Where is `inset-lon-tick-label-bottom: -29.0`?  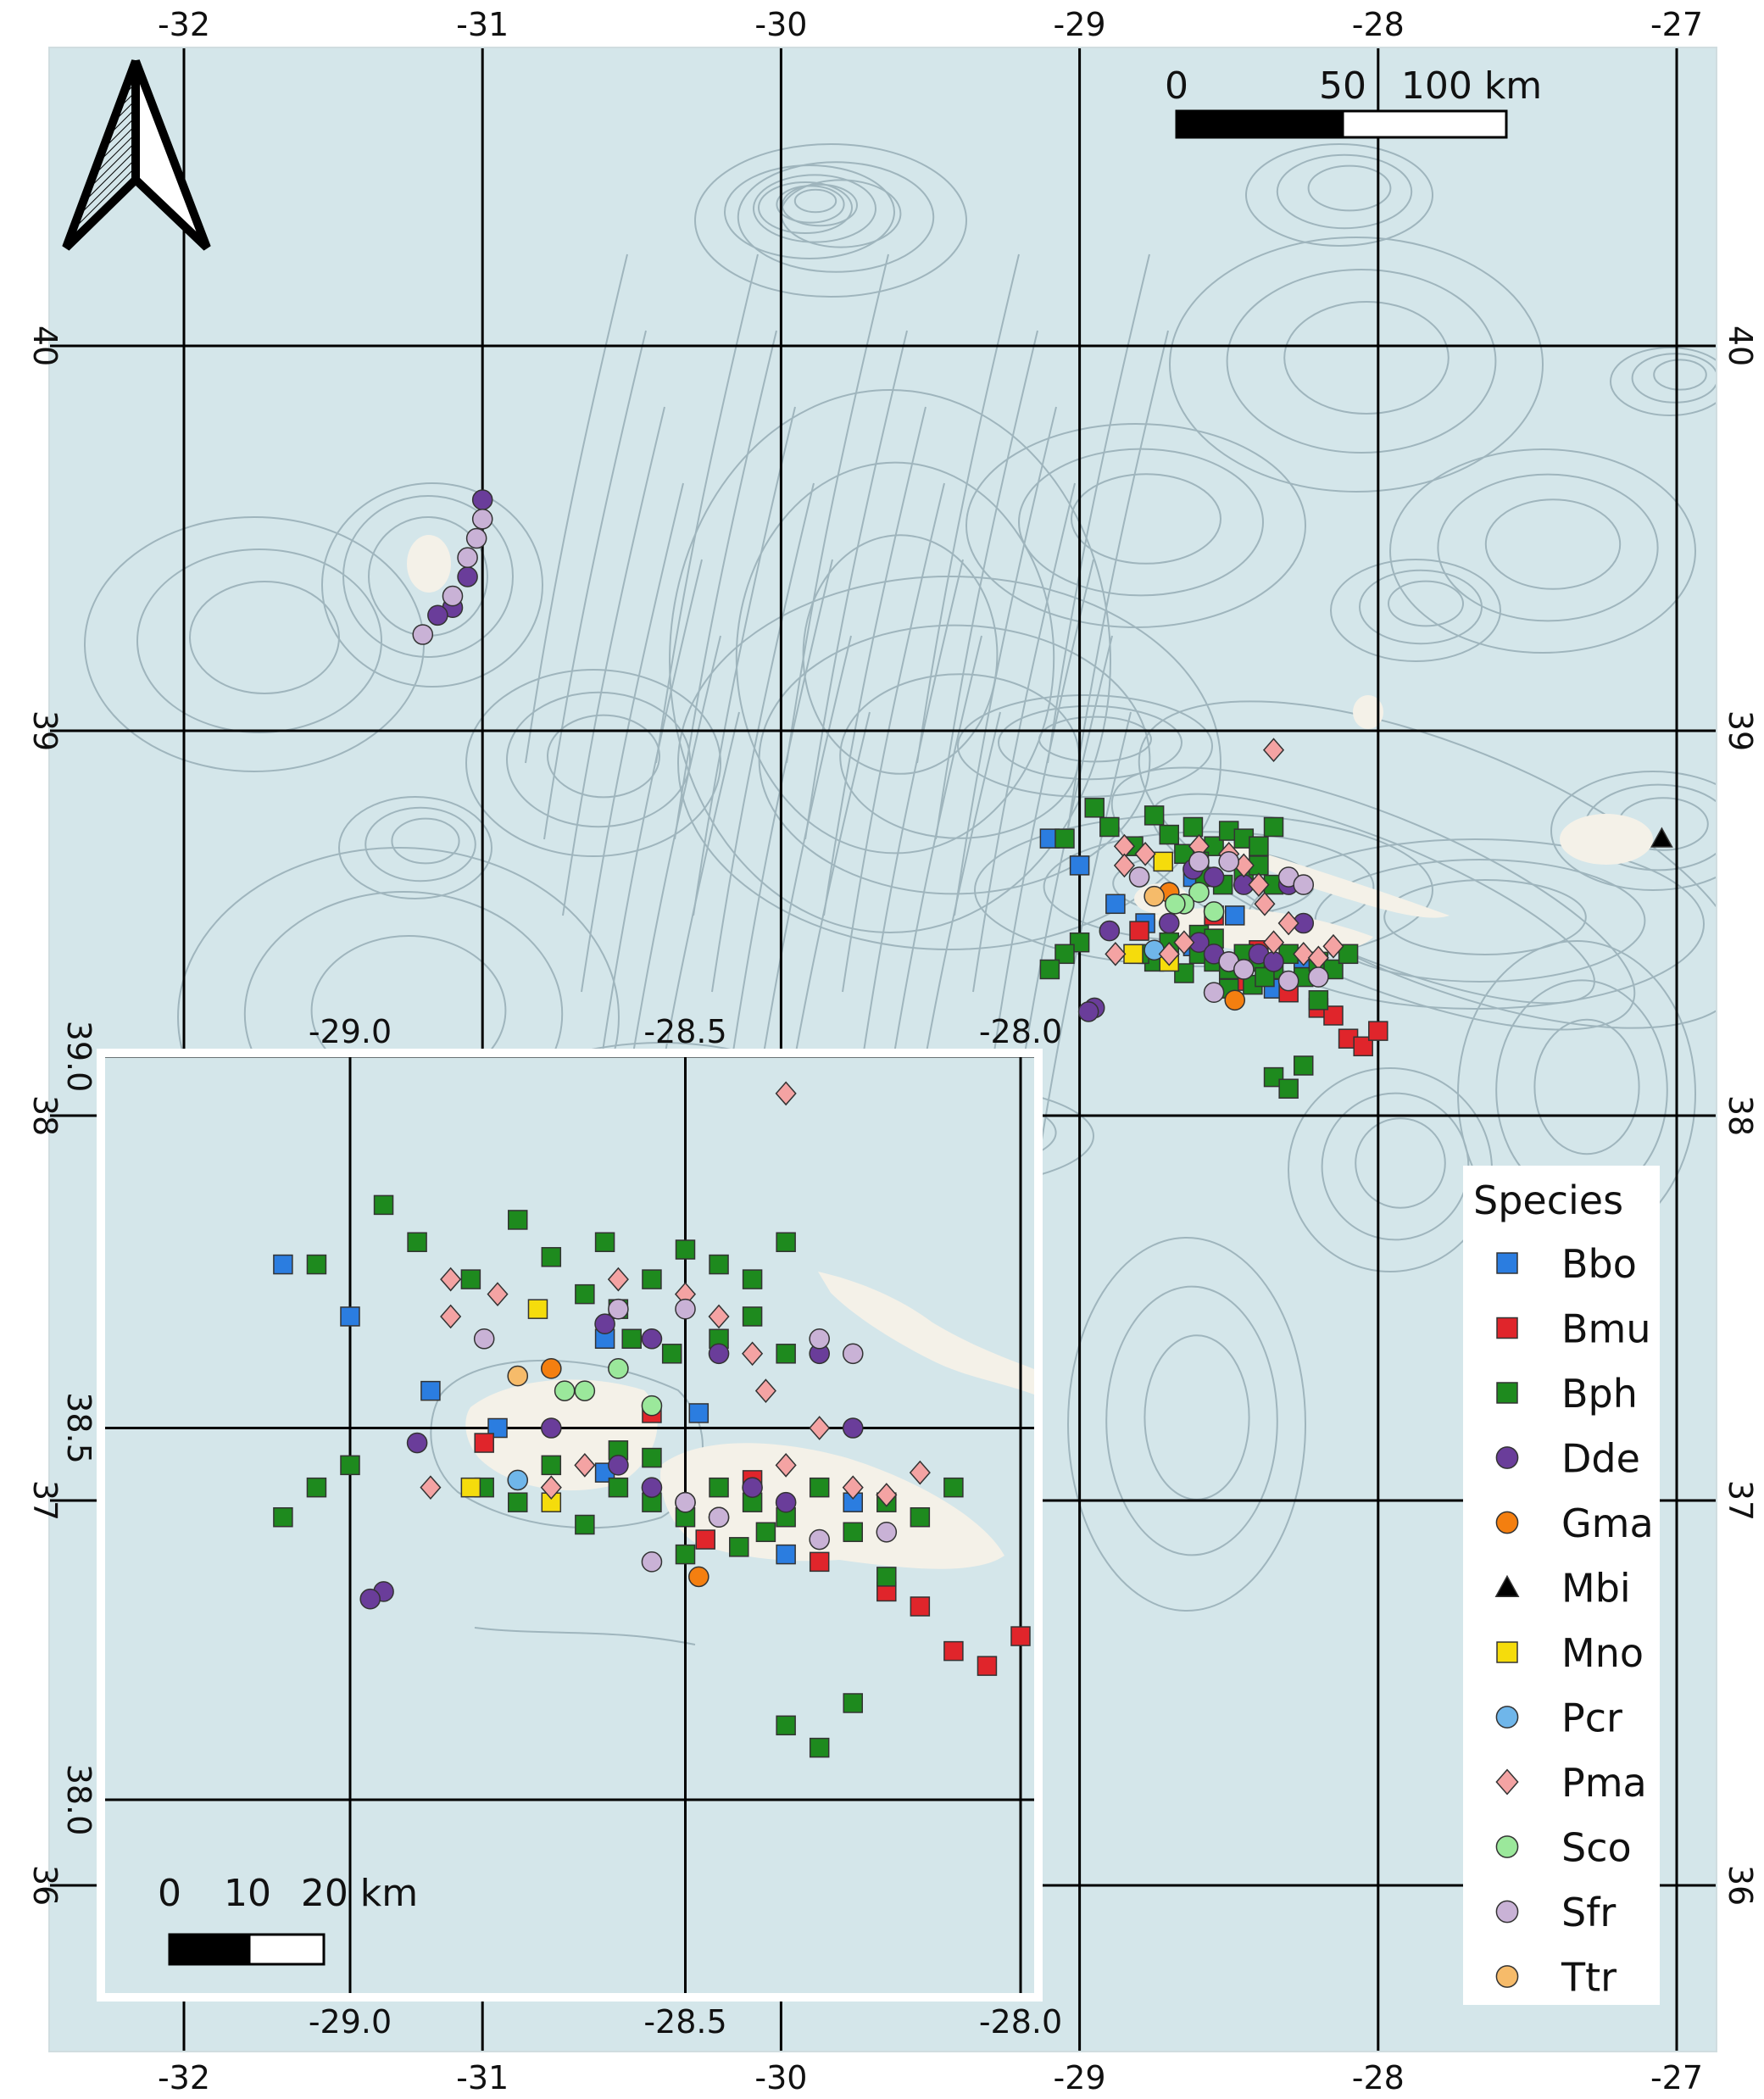
inset-lon-tick-label-bottom: -29.0 is located at coordinates (350, 2022).